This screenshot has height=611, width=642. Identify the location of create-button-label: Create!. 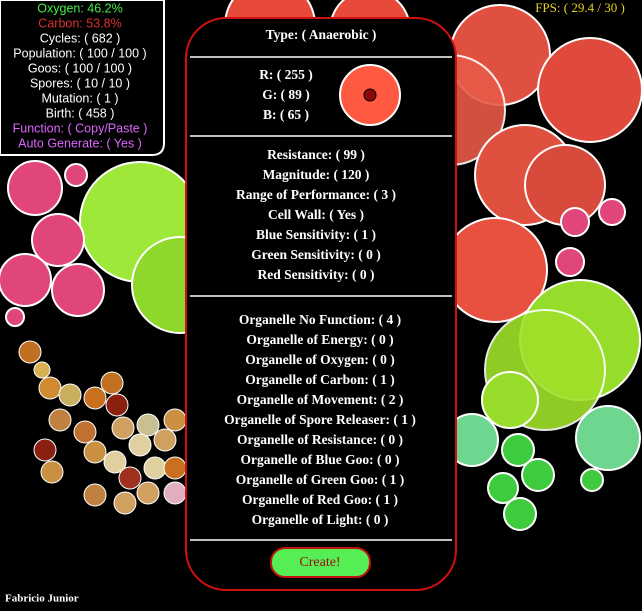
(319, 562).